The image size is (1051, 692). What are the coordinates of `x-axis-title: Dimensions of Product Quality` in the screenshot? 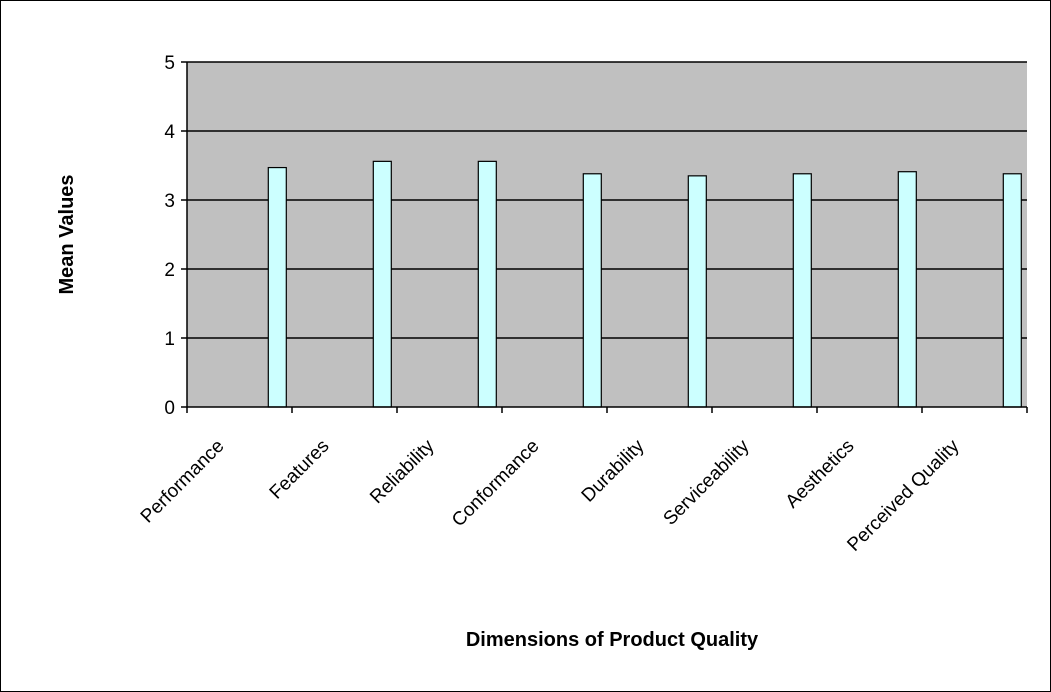 It's located at (612, 640).